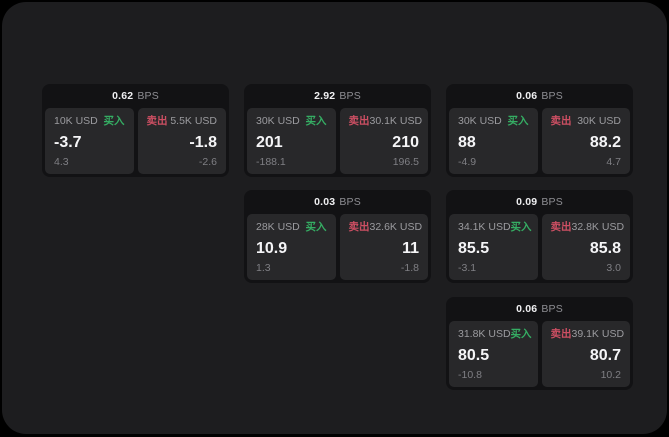  Describe the element at coordinates (181, 141) in the screenshot. I see `sell-quote-panel: 卖出 5.5K USD -1.8 -2.6` at that location.